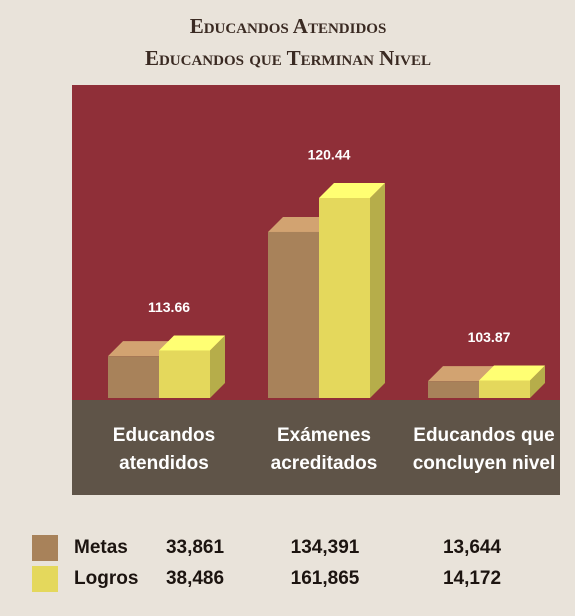  I want to click on legend-label: Metas, so click(101, 547).